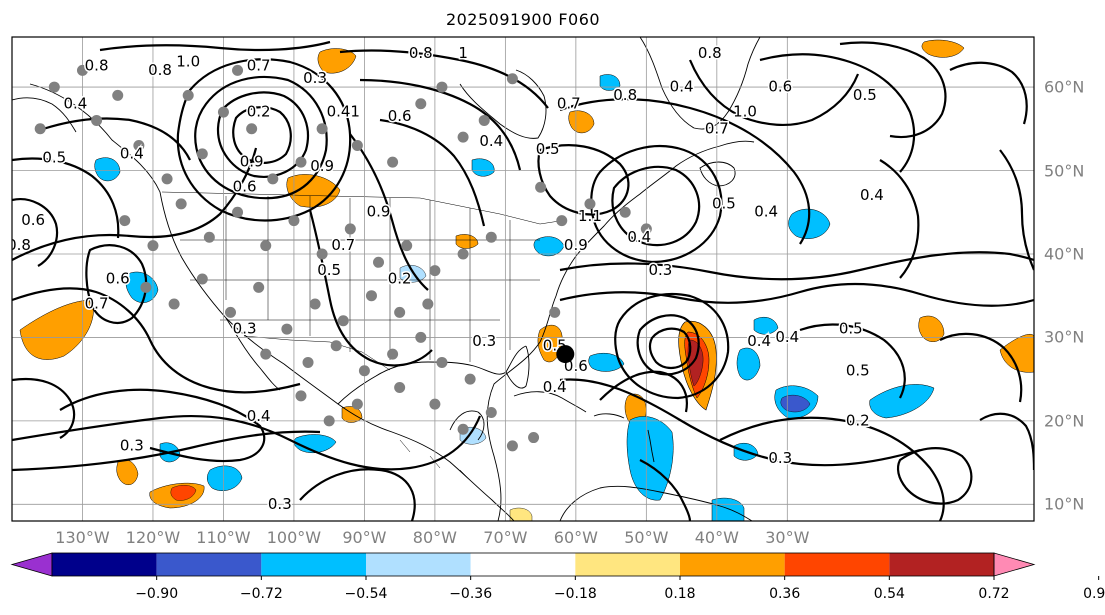 Image resolution: width=1105 pixels, height=615 pixels. I want to click on gulf-coast, so click(432, 375).